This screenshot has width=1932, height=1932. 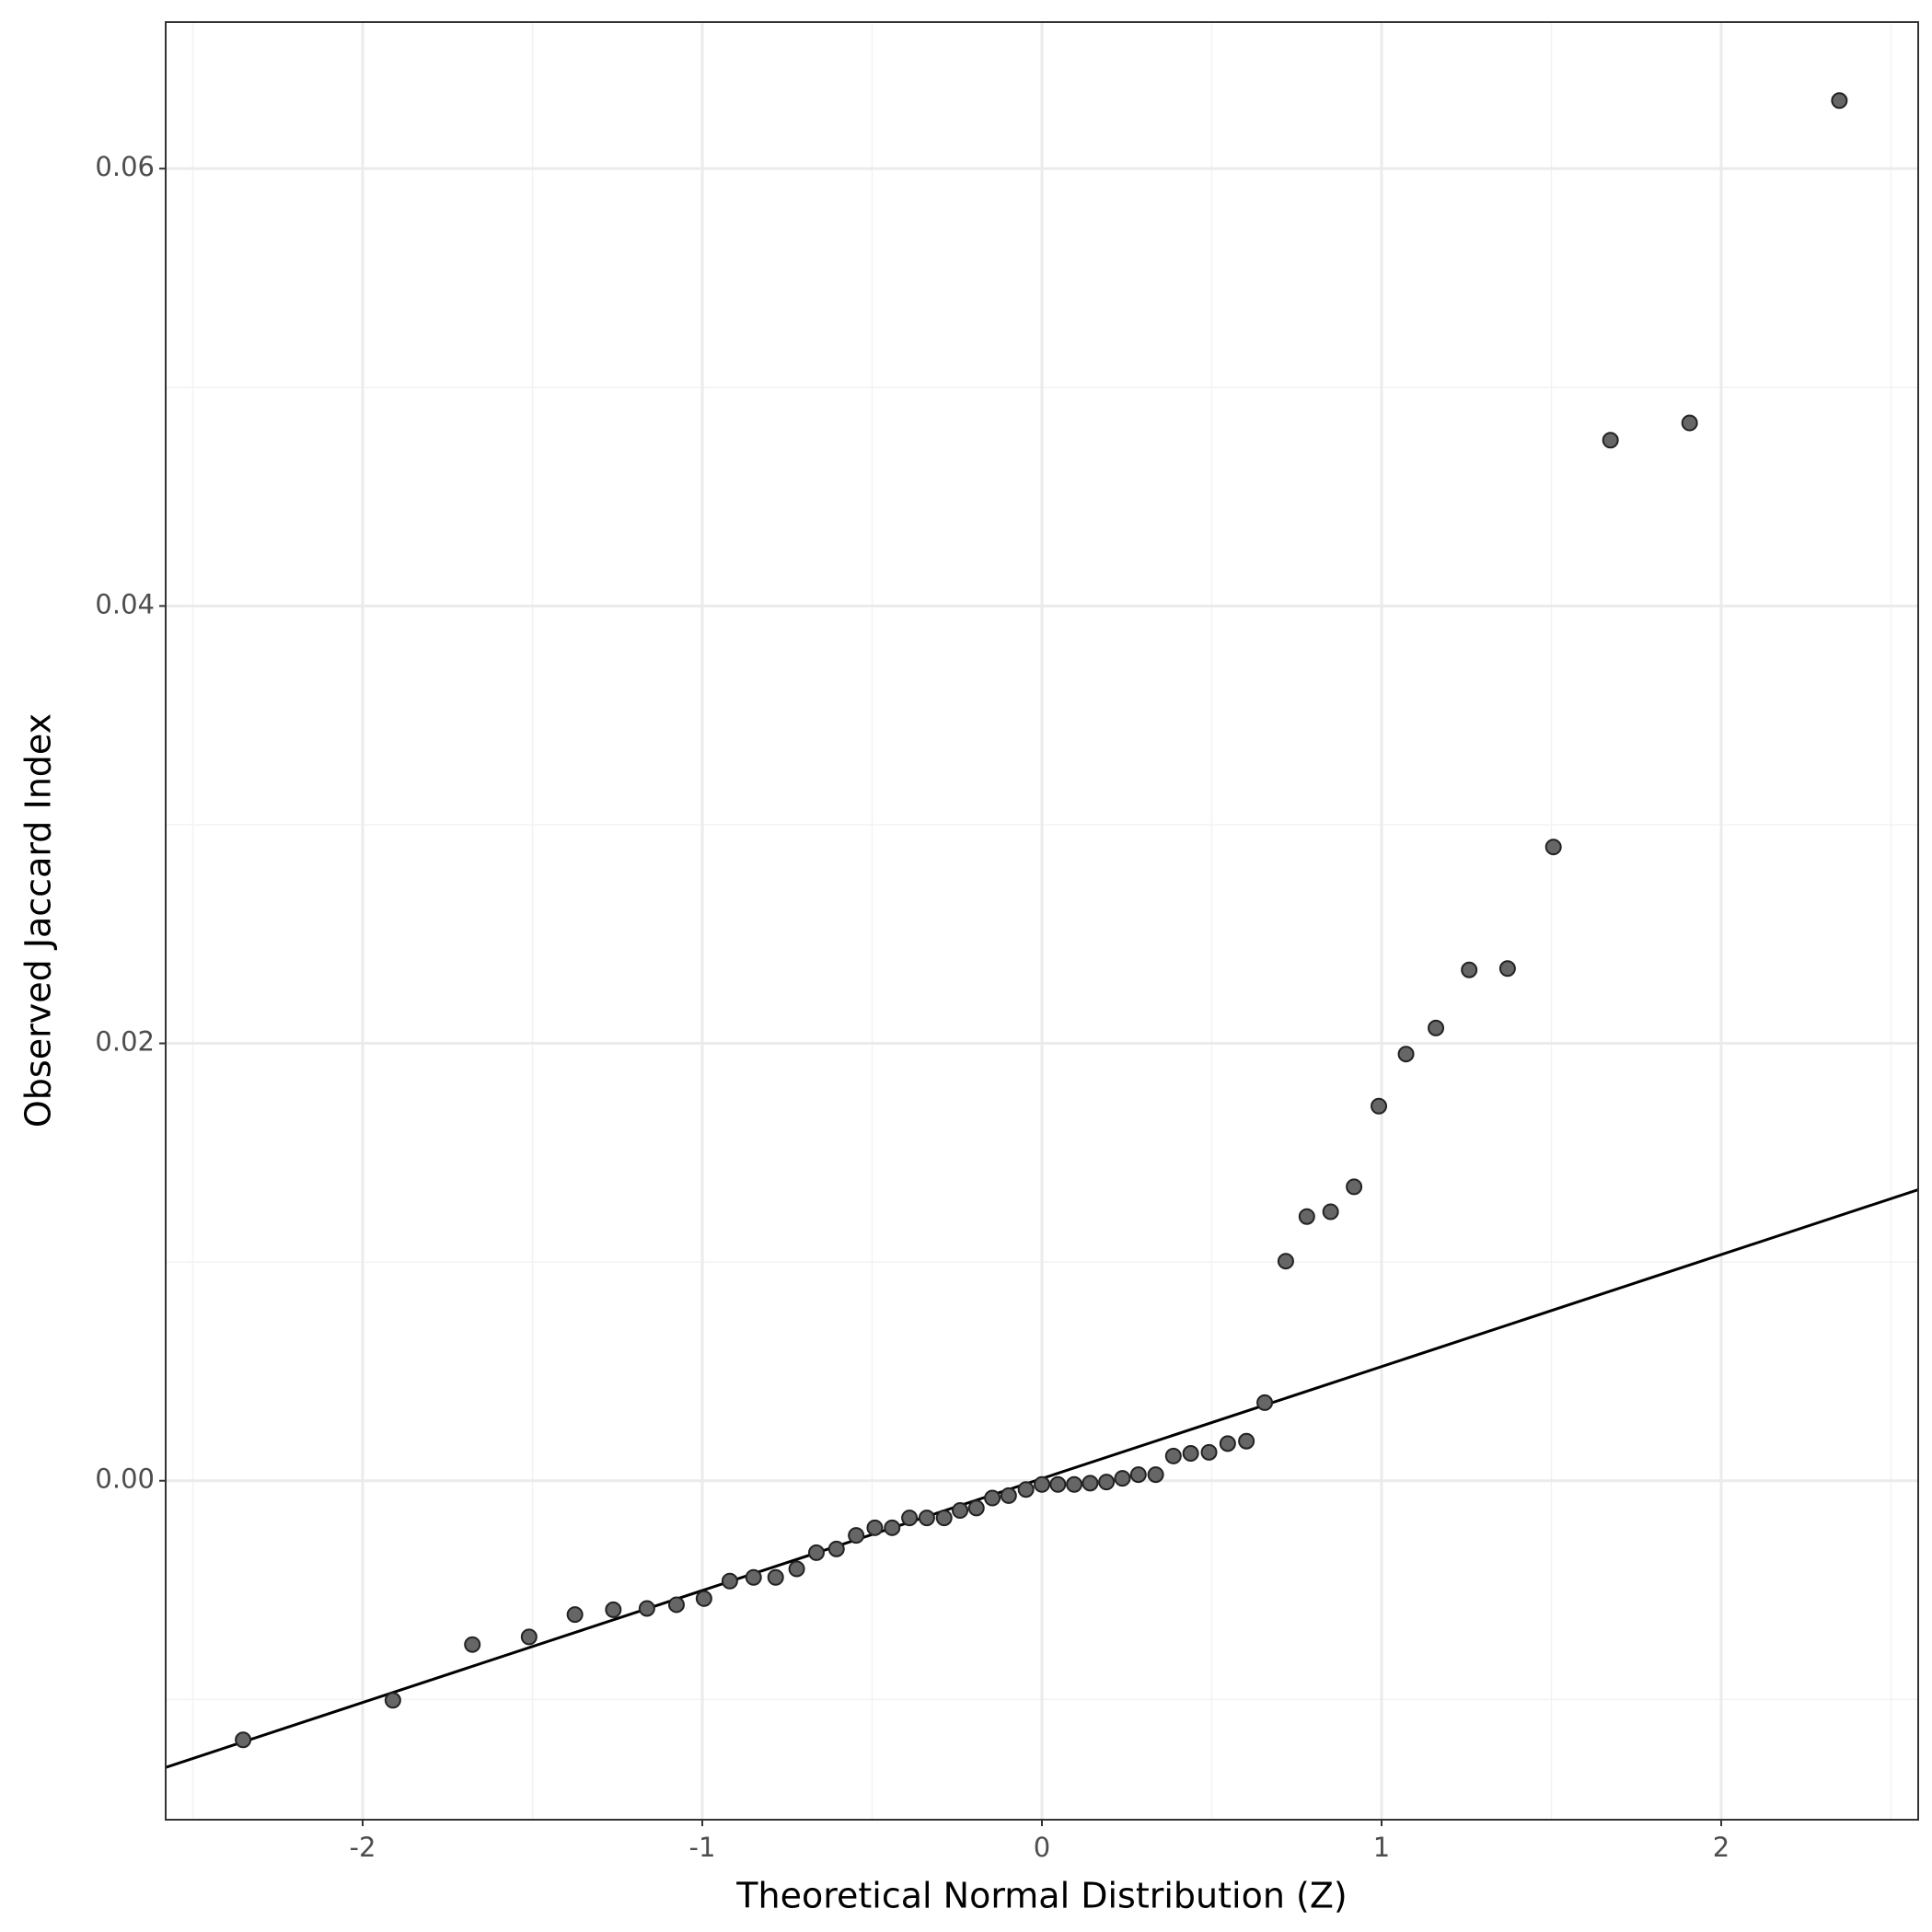 I want to click on x-tick-label: 1, so click(x=1381, y=1848).